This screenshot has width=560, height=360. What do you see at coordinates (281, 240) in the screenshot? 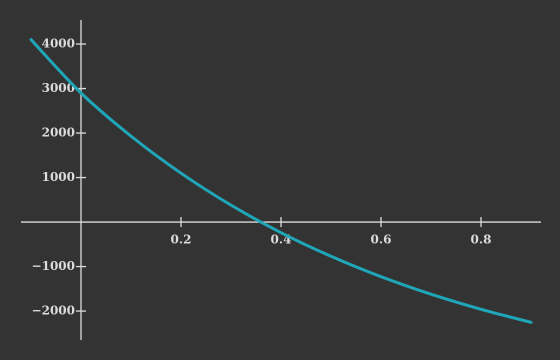
I see `x-tick-label: 0.4` at bounding box center [281, 240].